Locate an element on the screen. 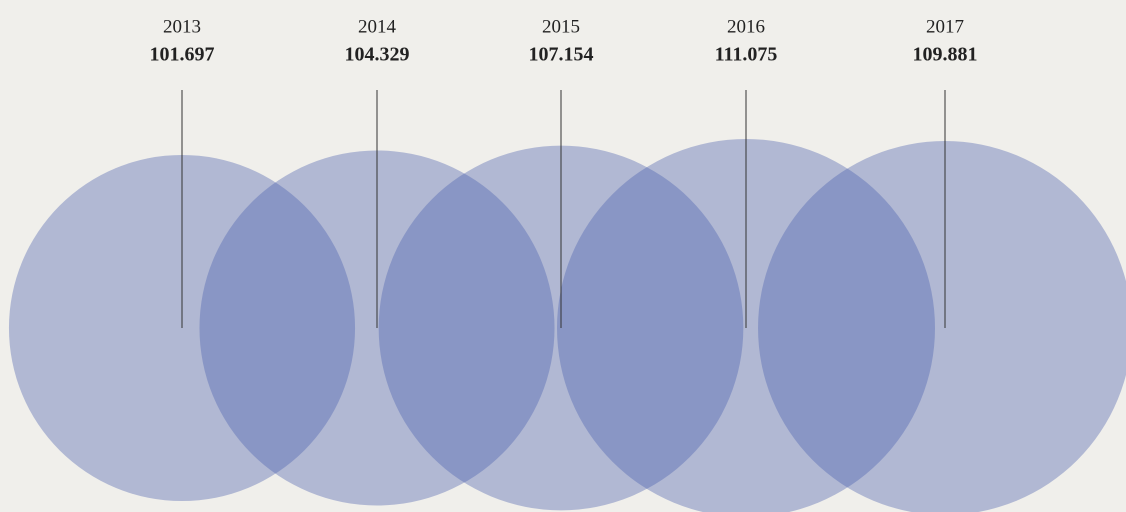  year-label: 2016 is located at coordinates (746, 26).